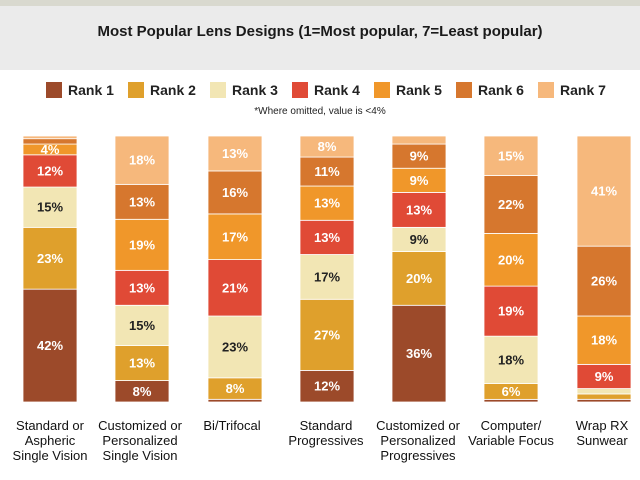 This screenshot has height=480, width=640. What do you see at coordinates (501, 90) in the screenshot?
I see `legend-label: Rank 6` at bounding box center [501, 90].